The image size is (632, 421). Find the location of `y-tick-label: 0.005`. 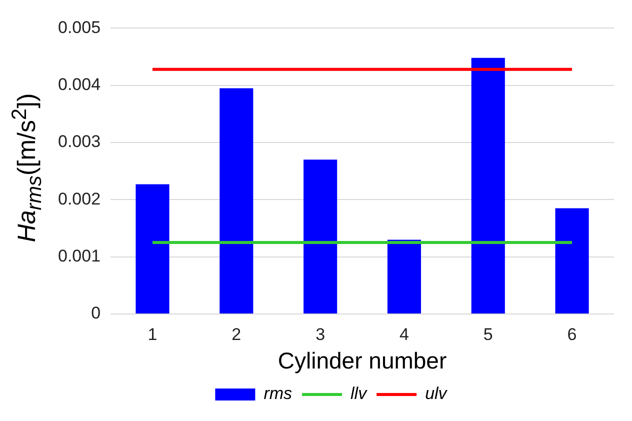

y-tick-label: 0.005 is located at coordinates (79, 27).